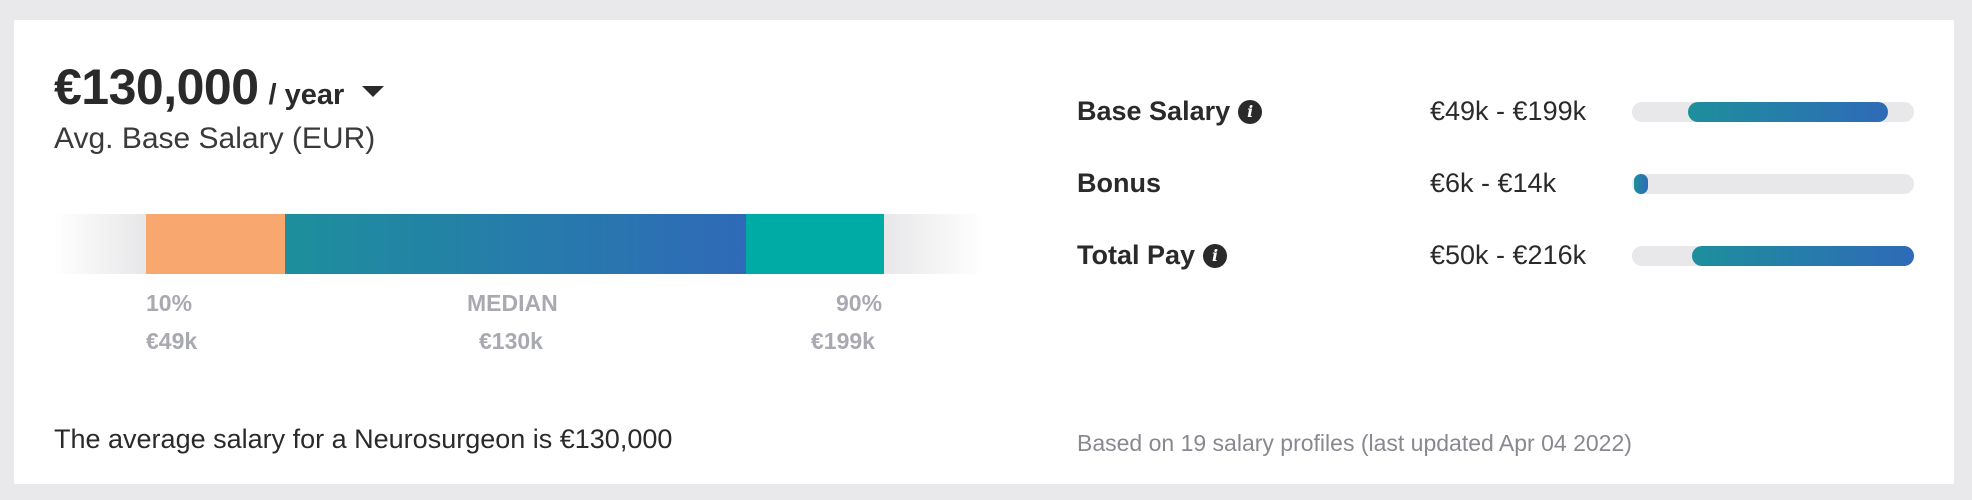  Describe the element at coordinates (156, 87) in the screenshot. I see `average-salary-amount: €130,000` at that location.